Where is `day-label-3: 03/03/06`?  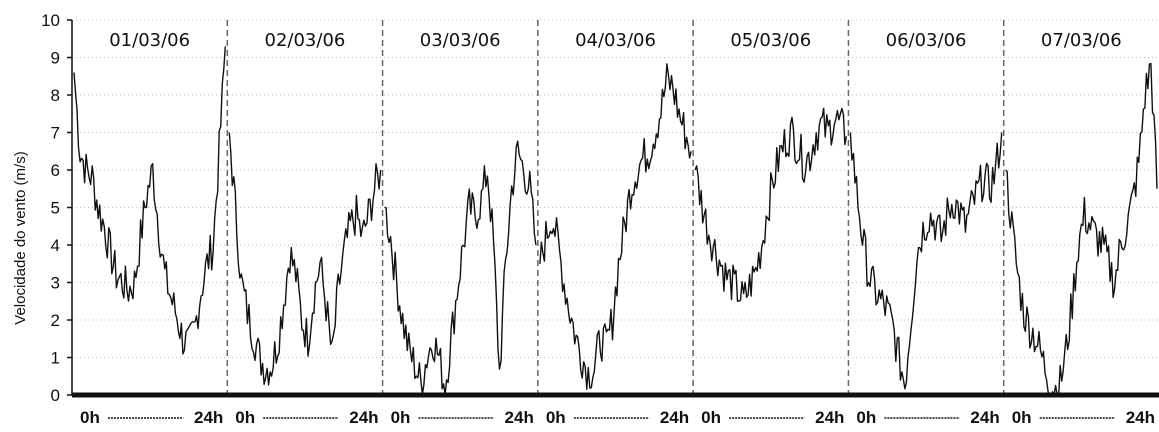 day-label-3: 03/03/06 is located at coordinates (460, 40).